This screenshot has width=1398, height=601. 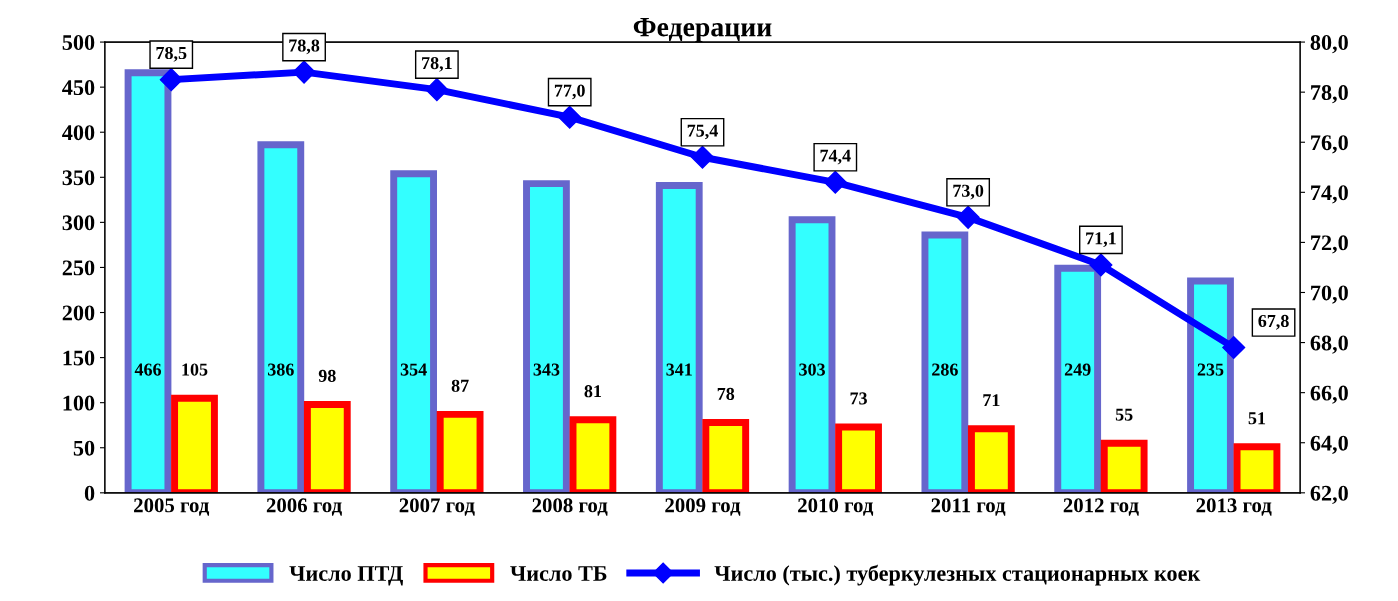 What do you see at coordinates (1101, 240) in the screenshot?
I see `data-label: 71,1` at bounding box center [1101, 240].